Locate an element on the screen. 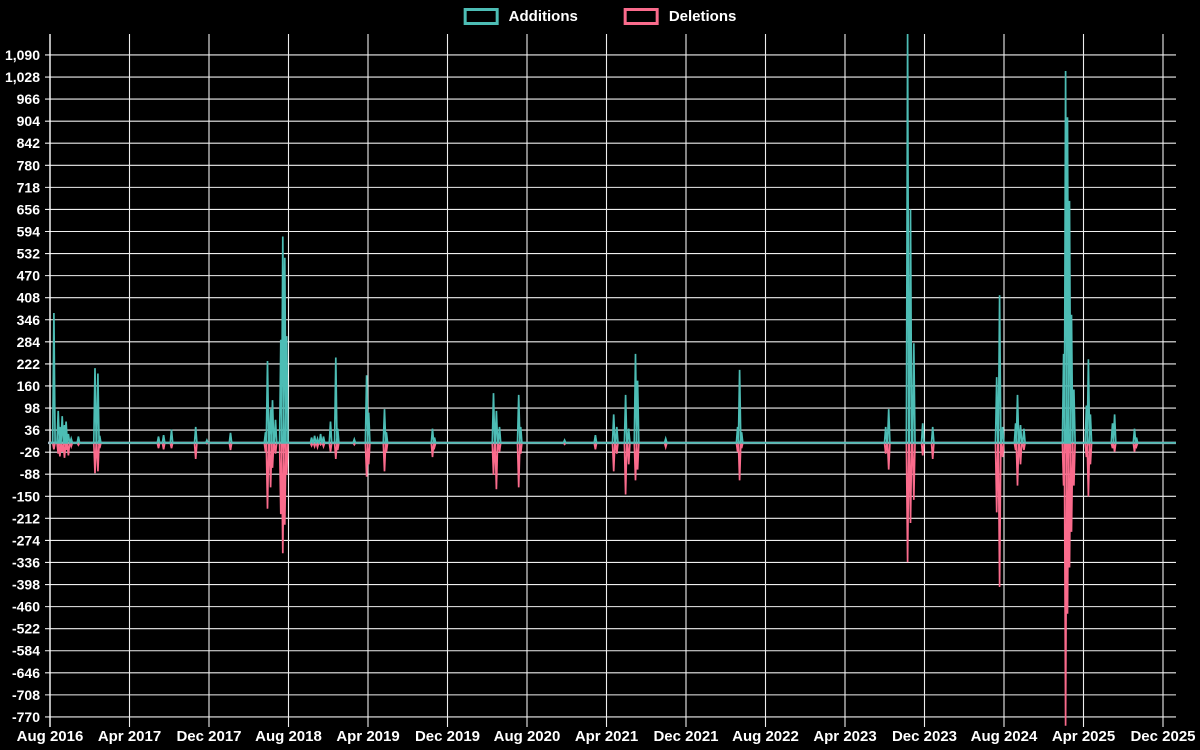  y-tick-label: 718 is located at coordinates (29, 187).